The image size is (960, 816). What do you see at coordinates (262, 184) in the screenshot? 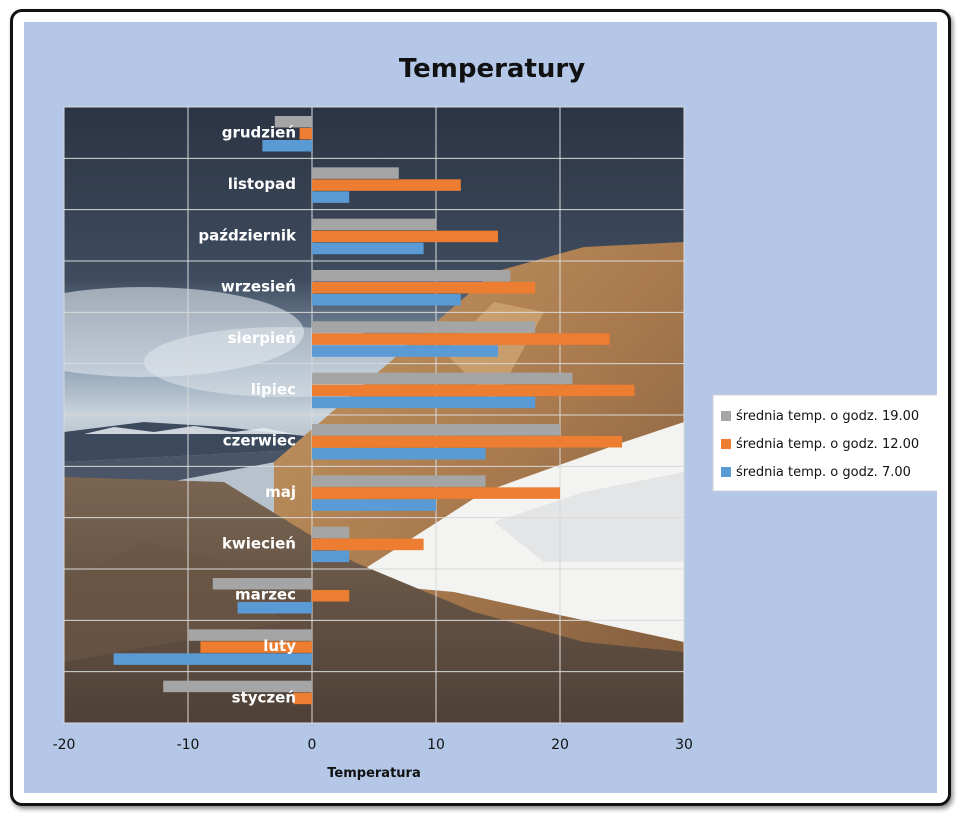
I see `category-label: listopad` at bounding box center [262, 184].